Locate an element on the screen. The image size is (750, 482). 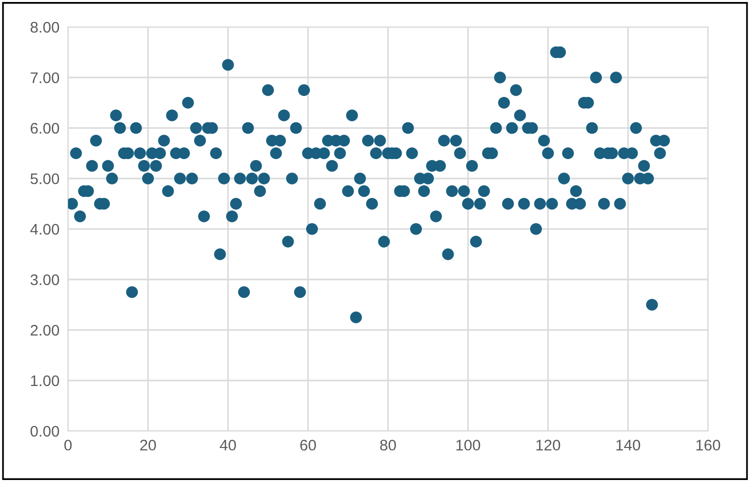
y-tick-label: 5.00 is located at coordinates (45, 178).